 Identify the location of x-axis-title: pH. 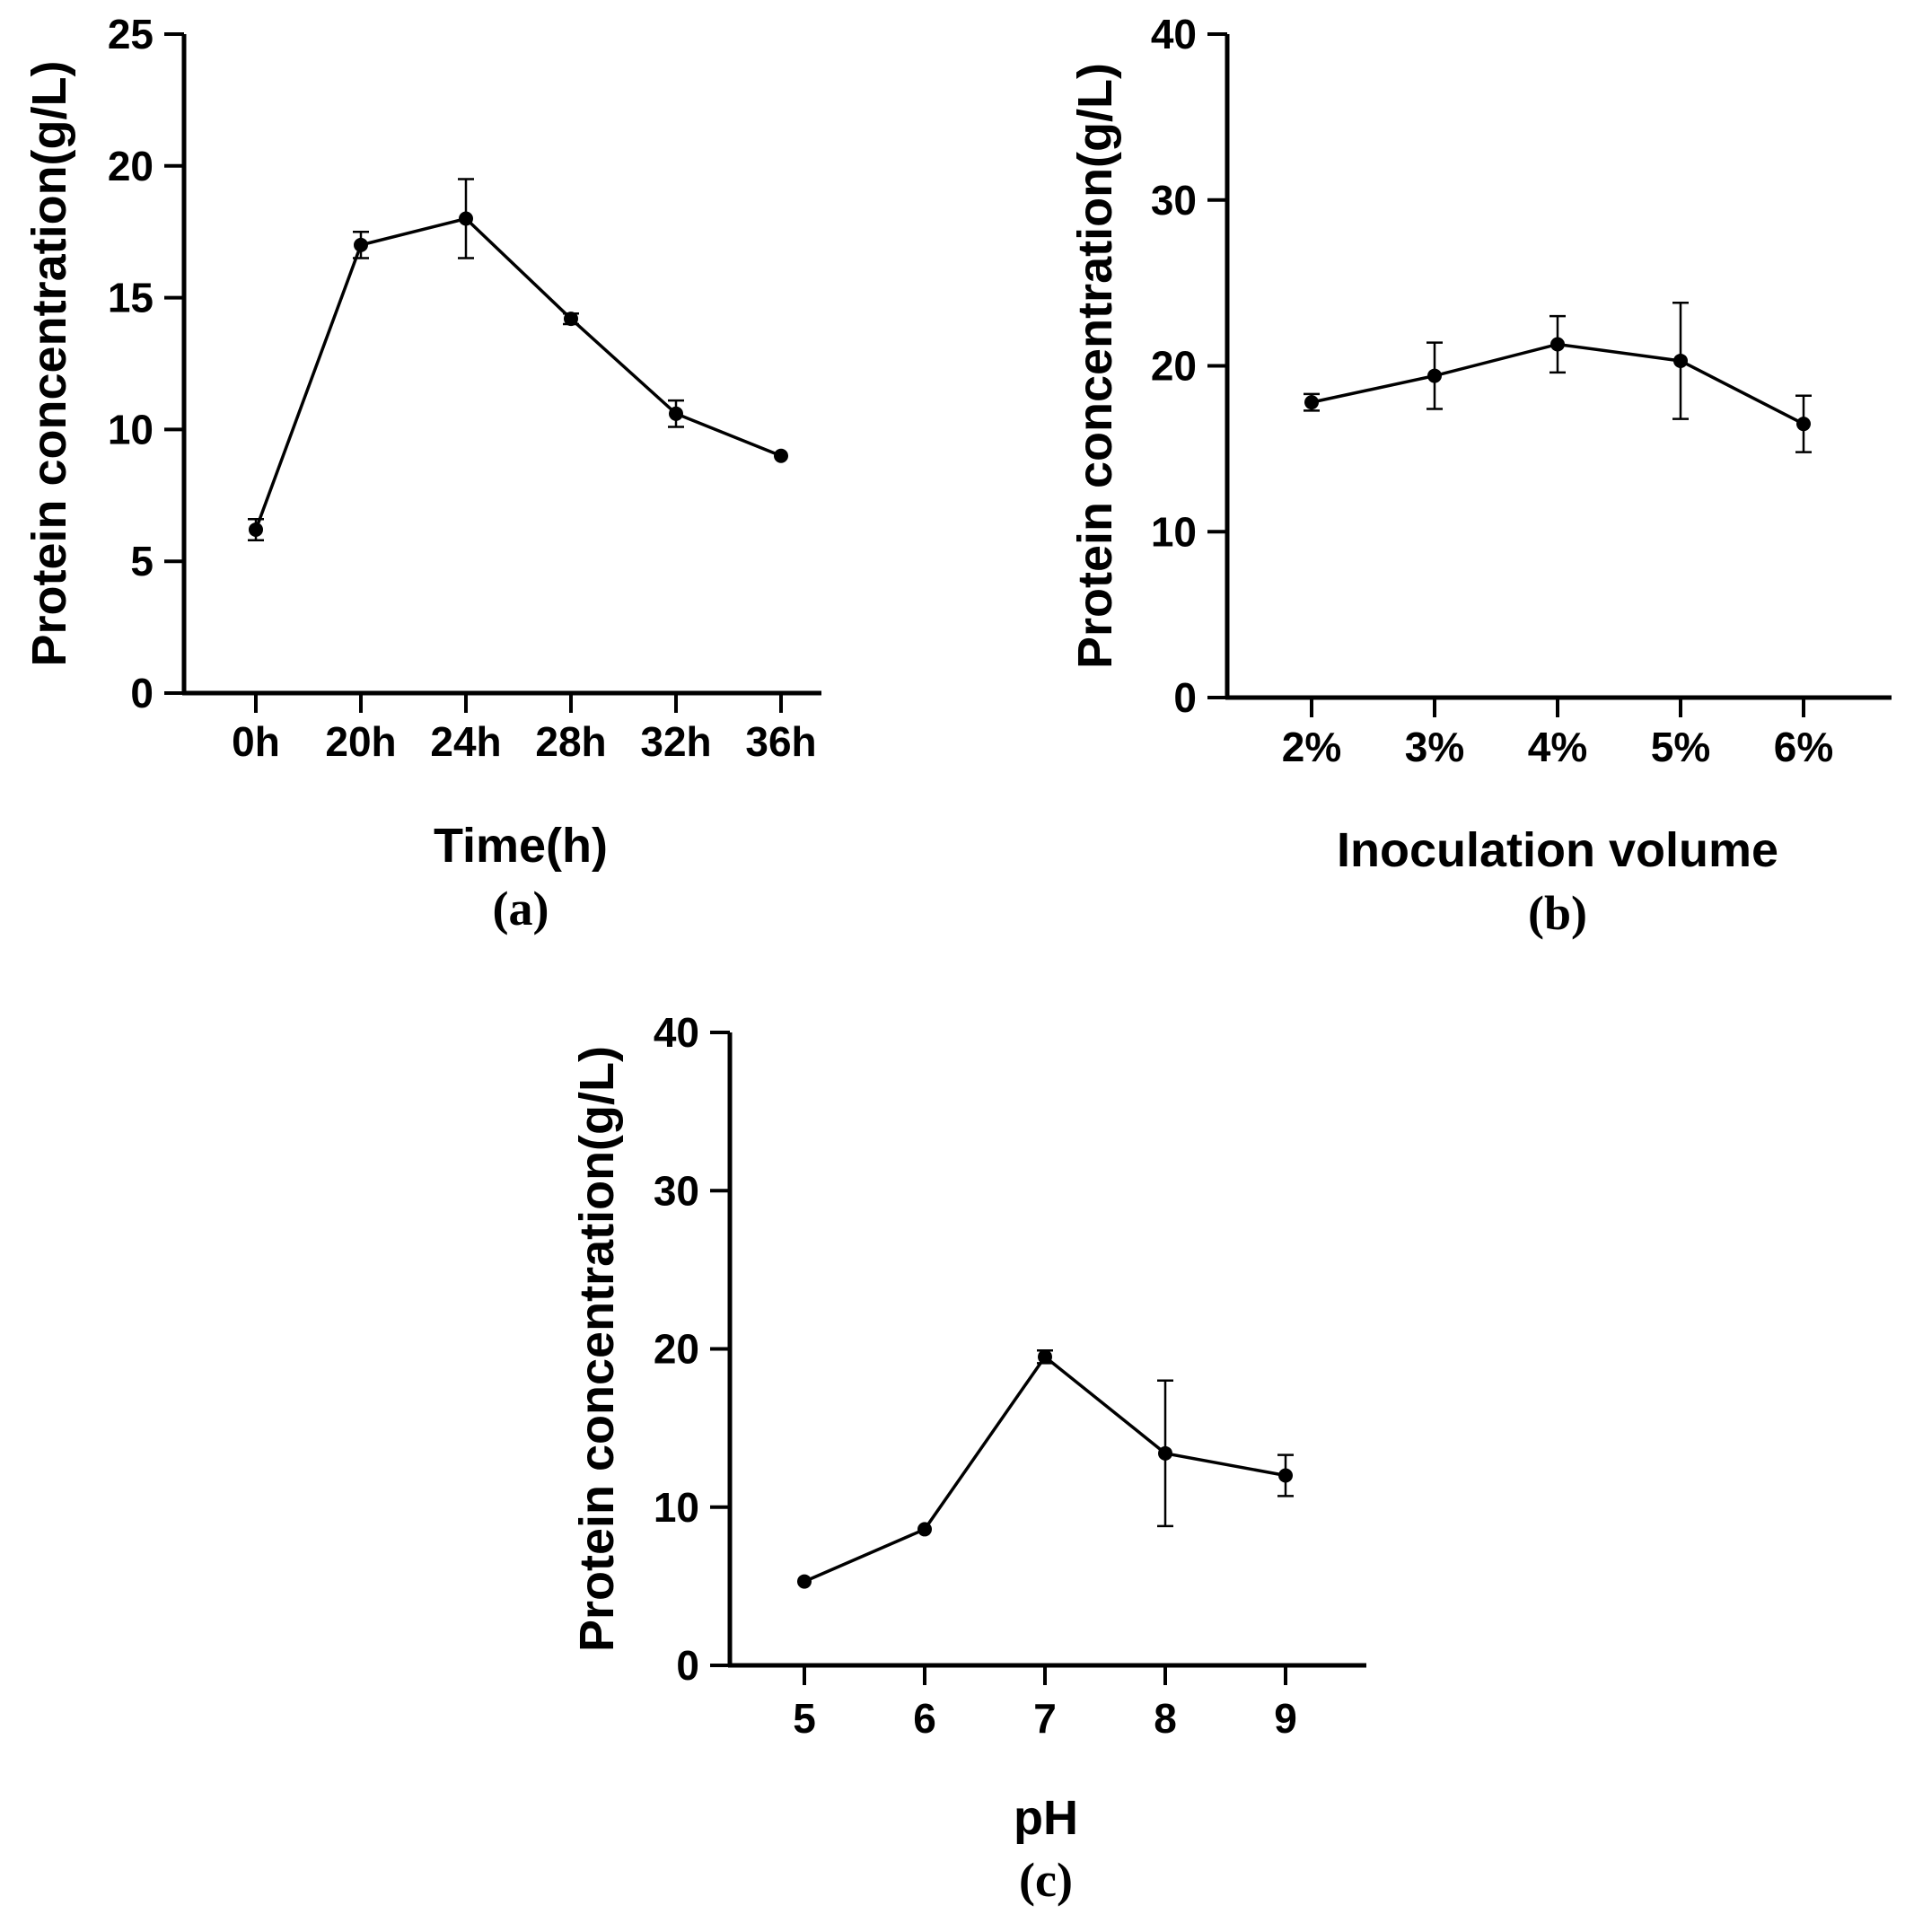
(1046, 1818).